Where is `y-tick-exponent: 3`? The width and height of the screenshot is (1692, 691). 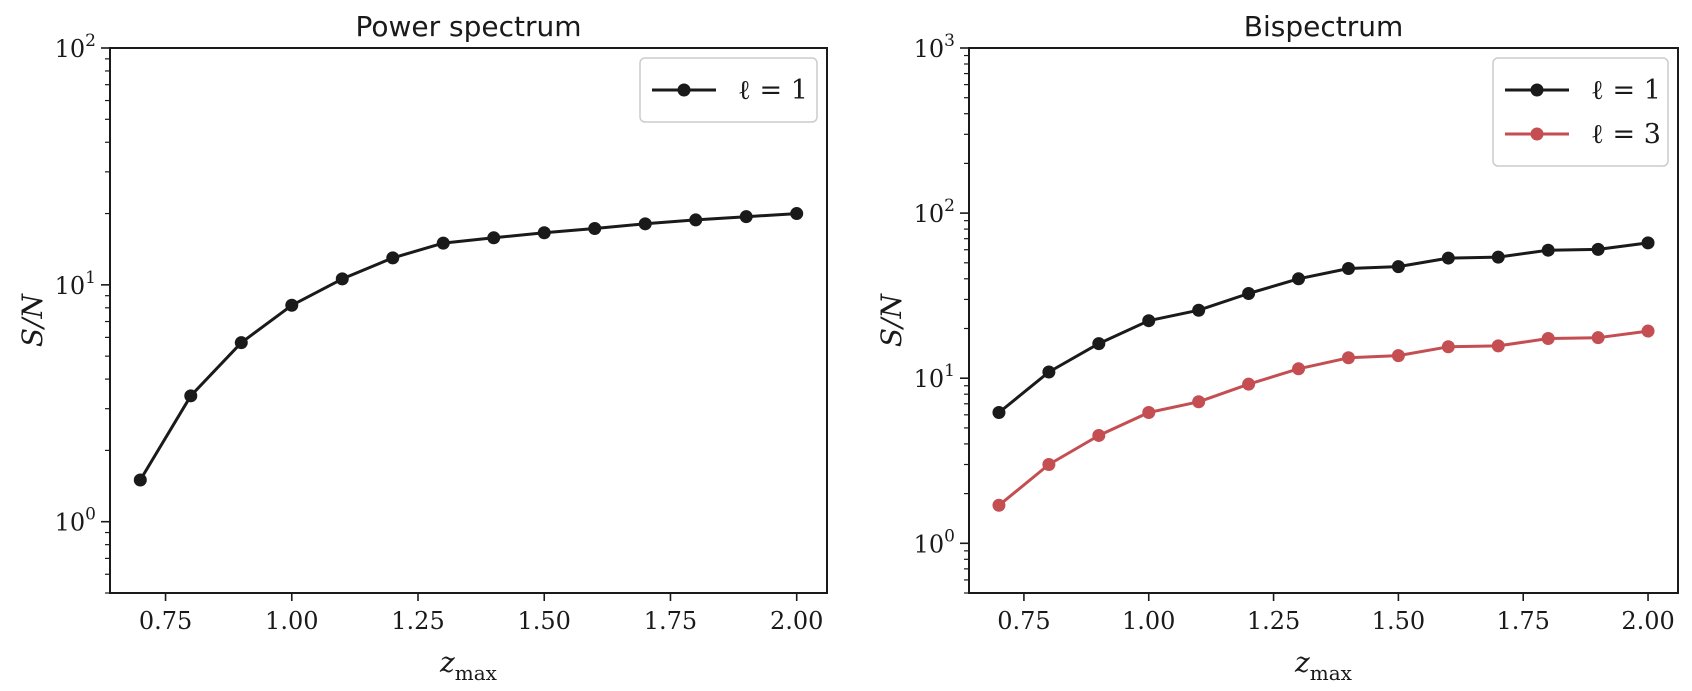 y-tick-exponent: 3 is located at coordinates (949, 41).